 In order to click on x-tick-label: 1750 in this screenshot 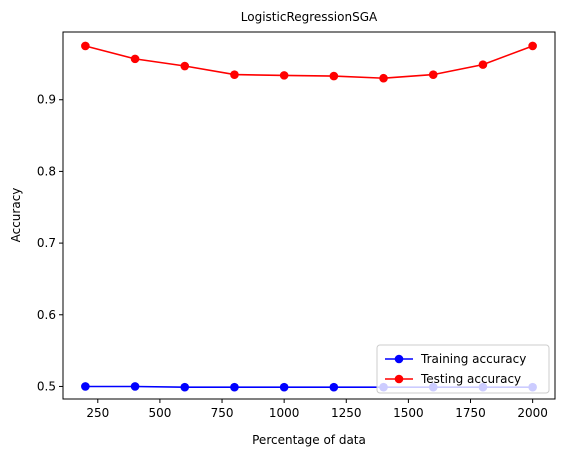, I will do `click(470, 413)`.